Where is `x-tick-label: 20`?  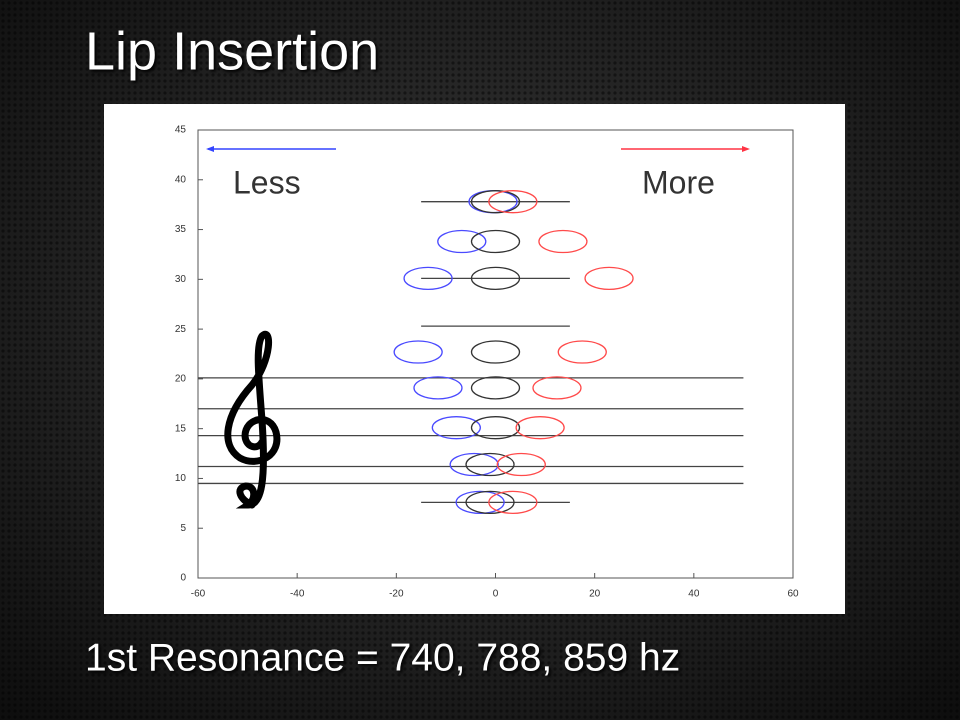
x-tick-label: 20 is located at coordinates (595, 594).